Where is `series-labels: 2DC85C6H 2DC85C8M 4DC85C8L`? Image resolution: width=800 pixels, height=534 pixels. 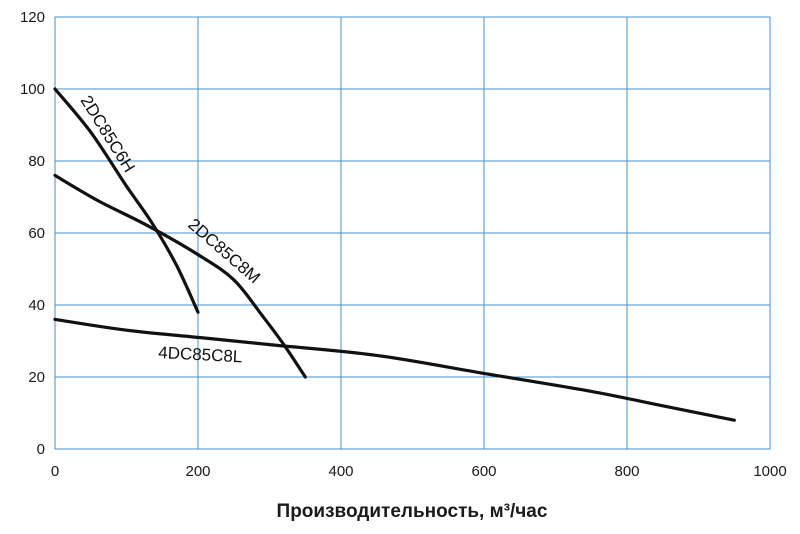
series-labels: 2DC85C6H 2DC85C8M 4DC85C8L is located at coordinates (170, 229).